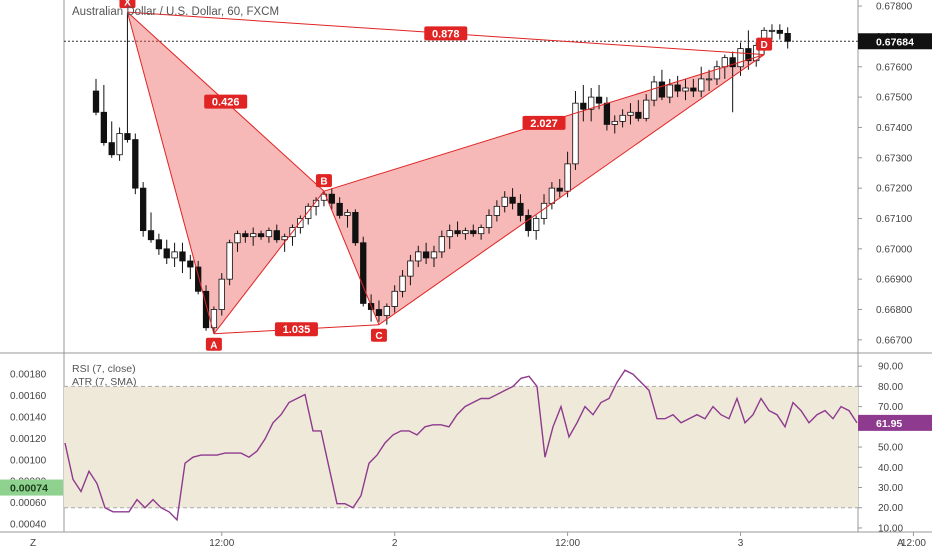  I want to click on rsi-tick-label: 80.00, so click(890, 387).